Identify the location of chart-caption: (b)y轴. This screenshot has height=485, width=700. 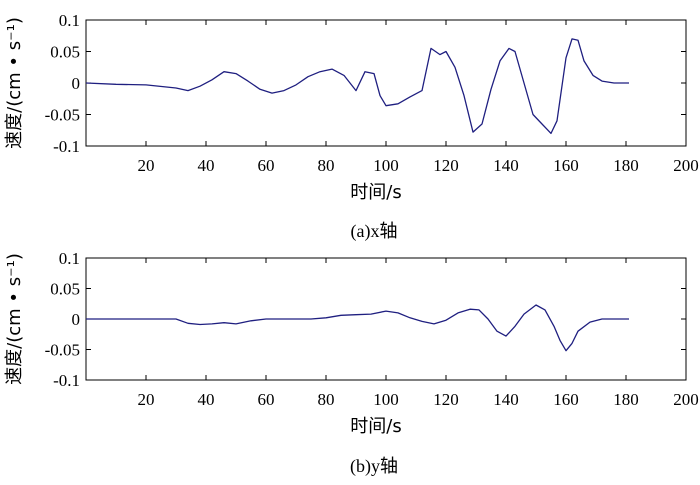
(374, 466).